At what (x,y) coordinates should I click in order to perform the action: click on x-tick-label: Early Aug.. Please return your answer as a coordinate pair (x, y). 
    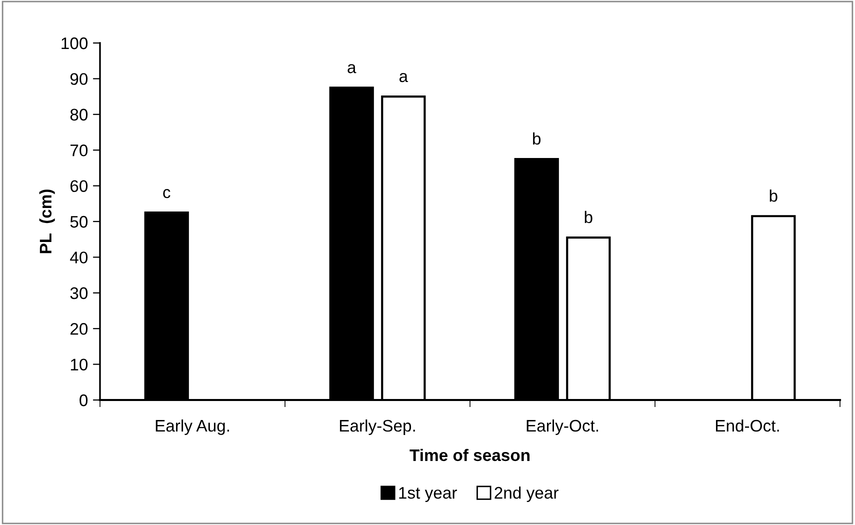
    Looking at the image, I should click on (192, 427).